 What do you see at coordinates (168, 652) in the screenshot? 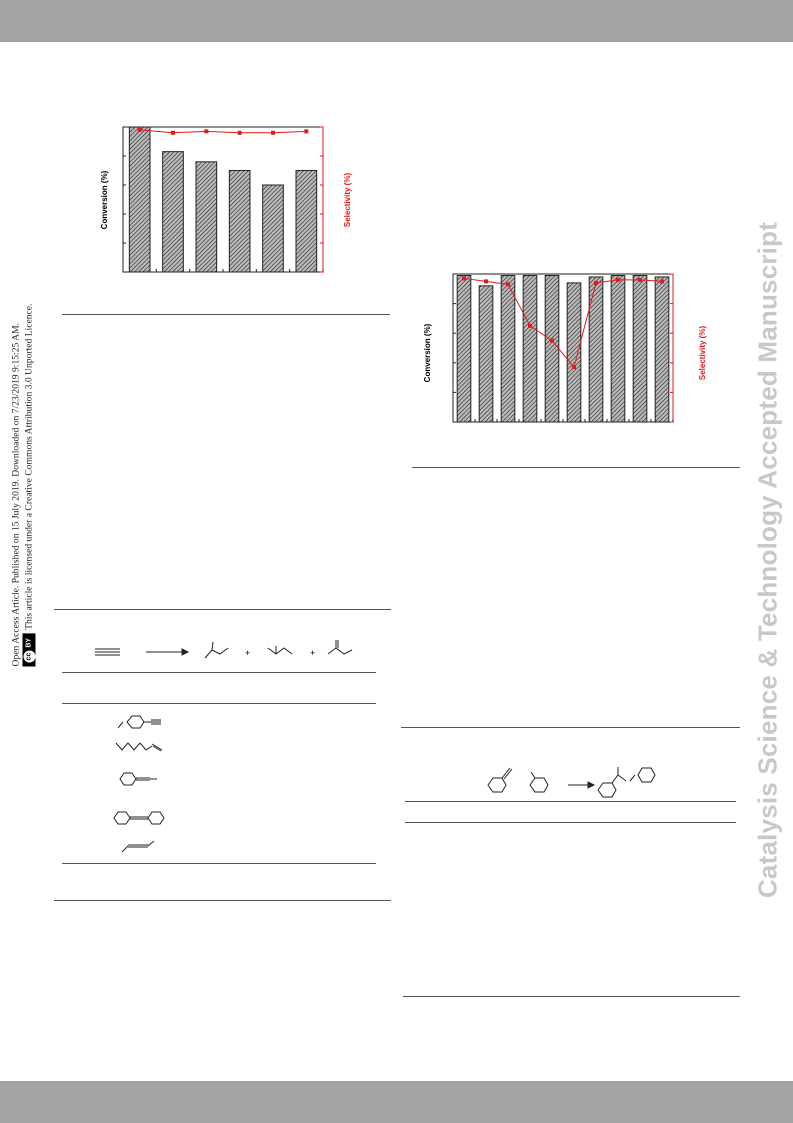
I see `reaction-arrow` at bounding box center [168, 652].